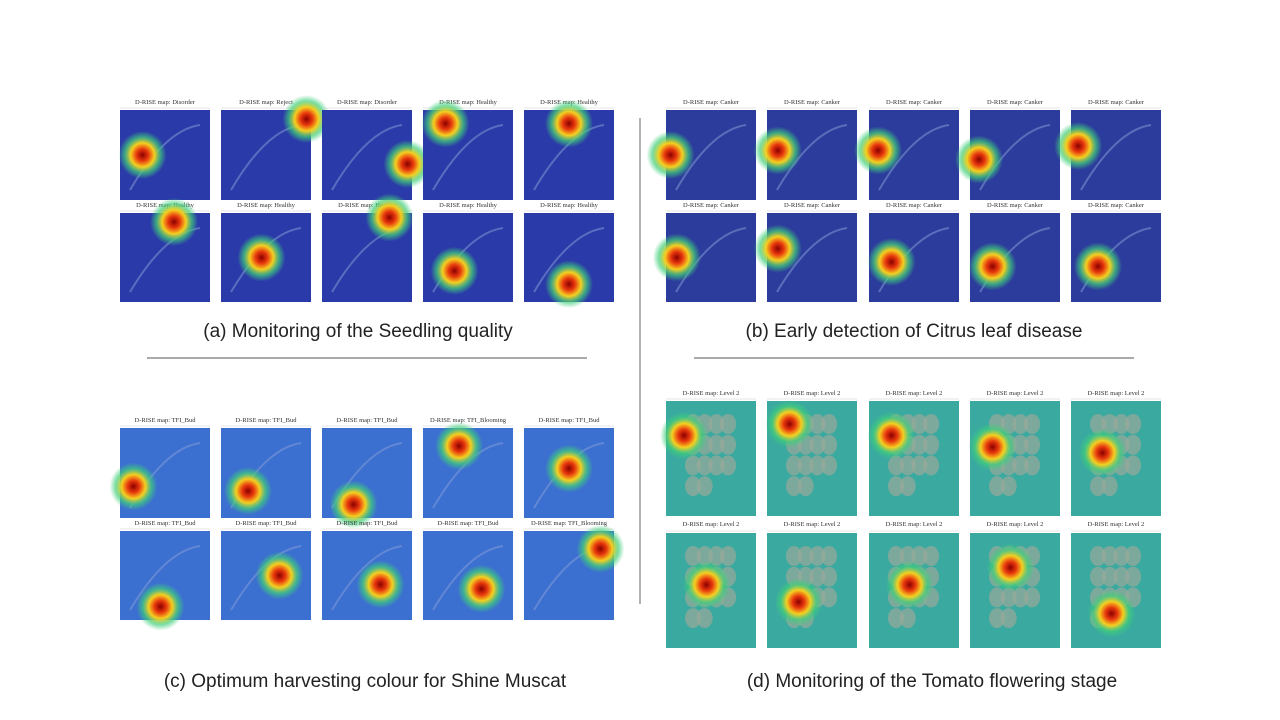 The image size is (1280, 720). I want to click on image-title: D-RISE map: Reject, so click(266, 102).